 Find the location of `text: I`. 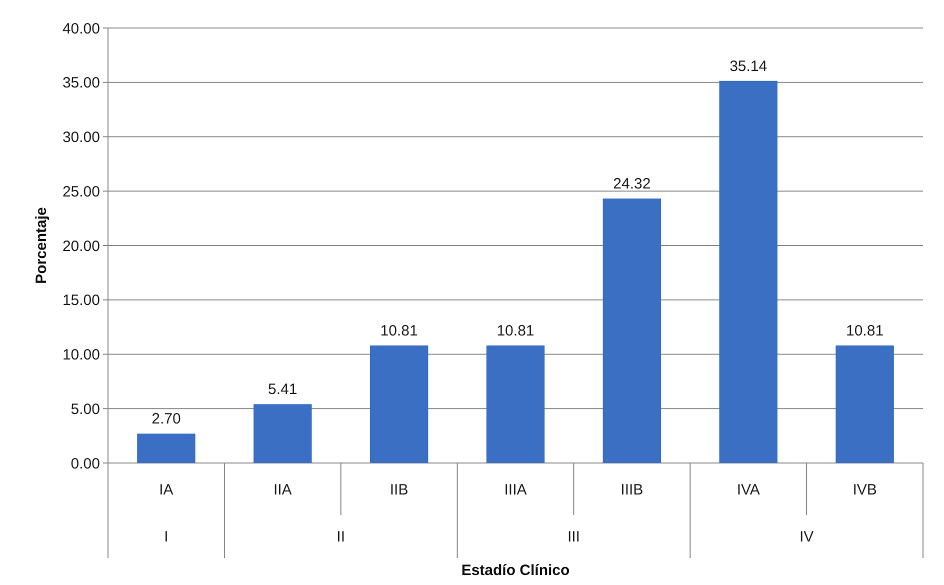

text: I is located at coordinates (166, 537).